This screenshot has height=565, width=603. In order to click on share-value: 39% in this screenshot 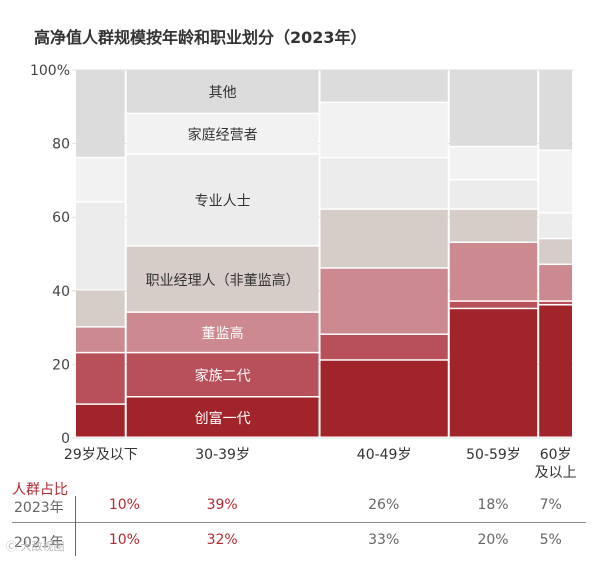, I will do `click(222, 505)`.